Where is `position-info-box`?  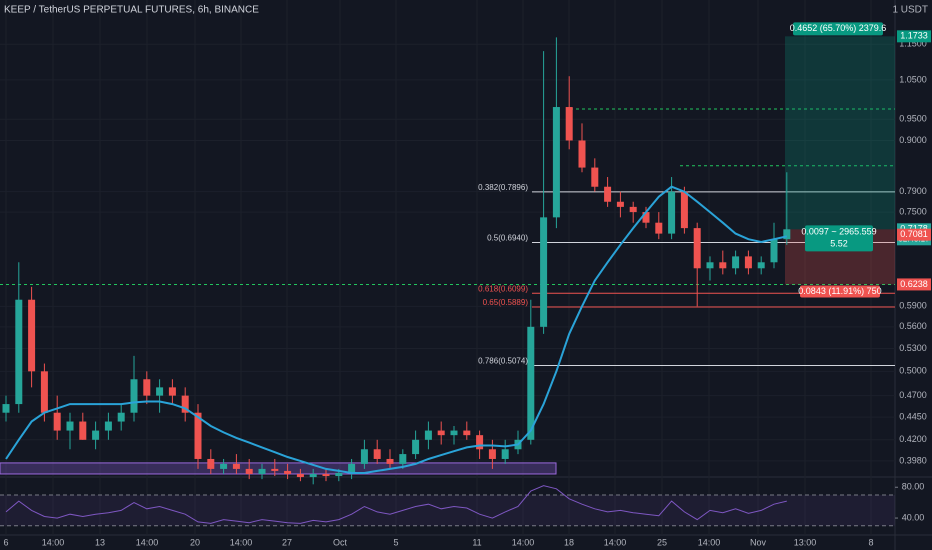 position-info-box is located at coordinates (839, 238).